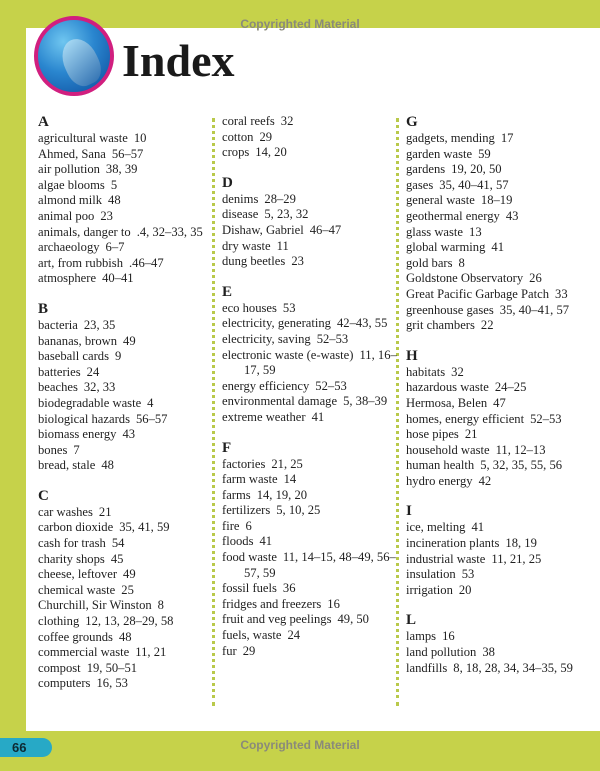  Describe the element at coordinates (282, 494) in the screenshot. I see `entry-pages: 14, 19, 20` at that location.